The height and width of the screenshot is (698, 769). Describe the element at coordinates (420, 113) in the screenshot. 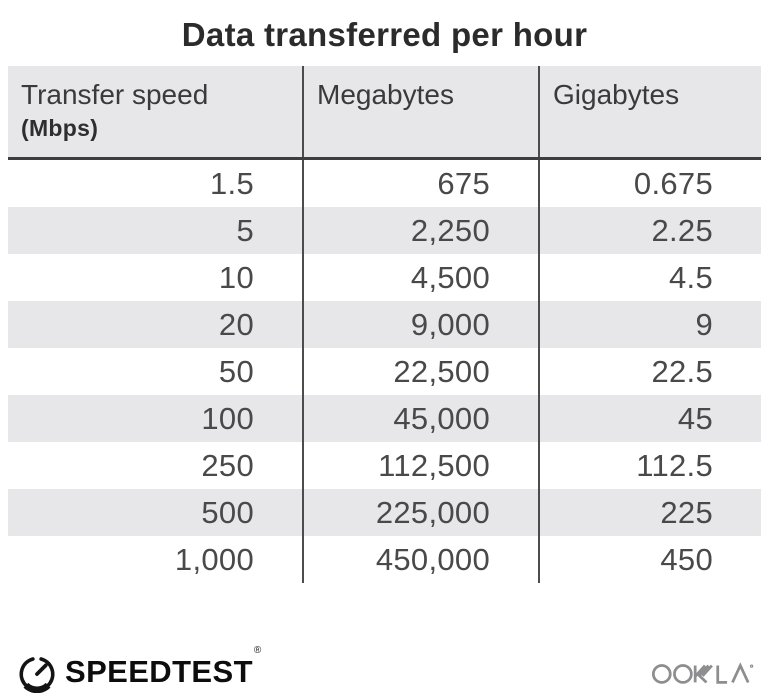

I see `column-header-megabytes: Megabytes` at that location.